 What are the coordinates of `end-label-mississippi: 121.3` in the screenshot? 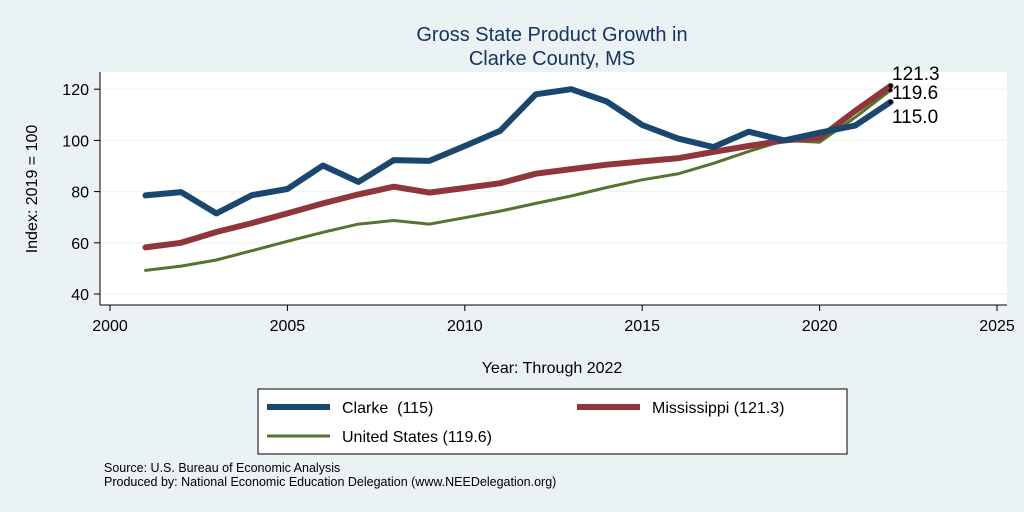 It's located at (916, 74).